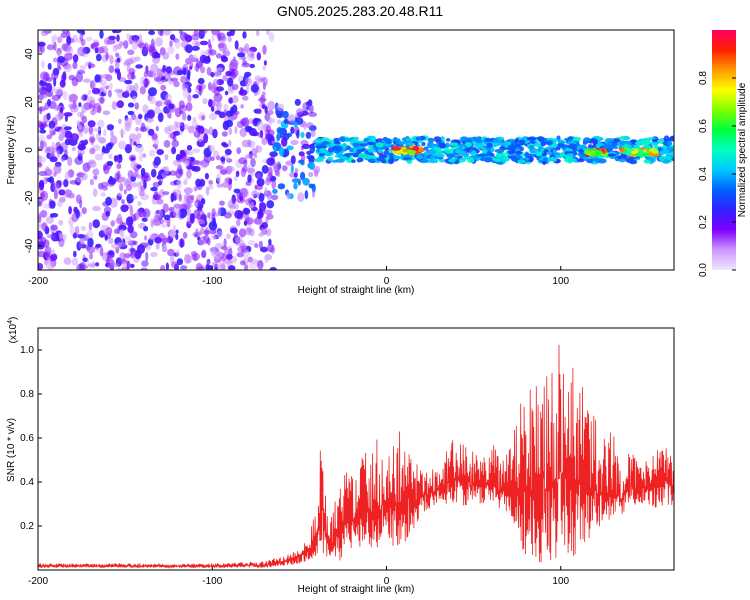 Image resolution: width=750 pixels, height=600 pixels. I want to click on colorbar-gradient, so click(724, 150).